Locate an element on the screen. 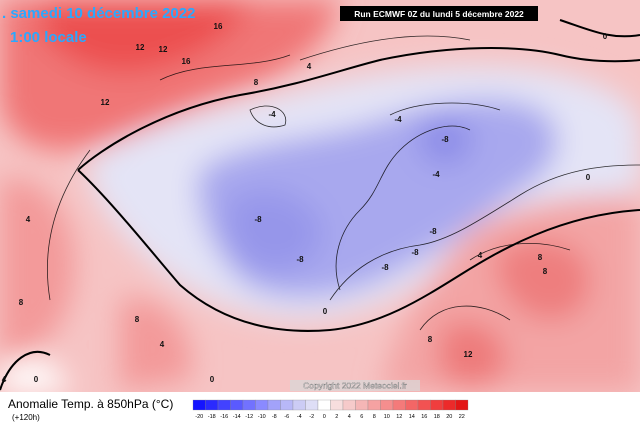 The image size is (640, 427). colorbar-tick-label: -16 is located at coordinates (224, 417).